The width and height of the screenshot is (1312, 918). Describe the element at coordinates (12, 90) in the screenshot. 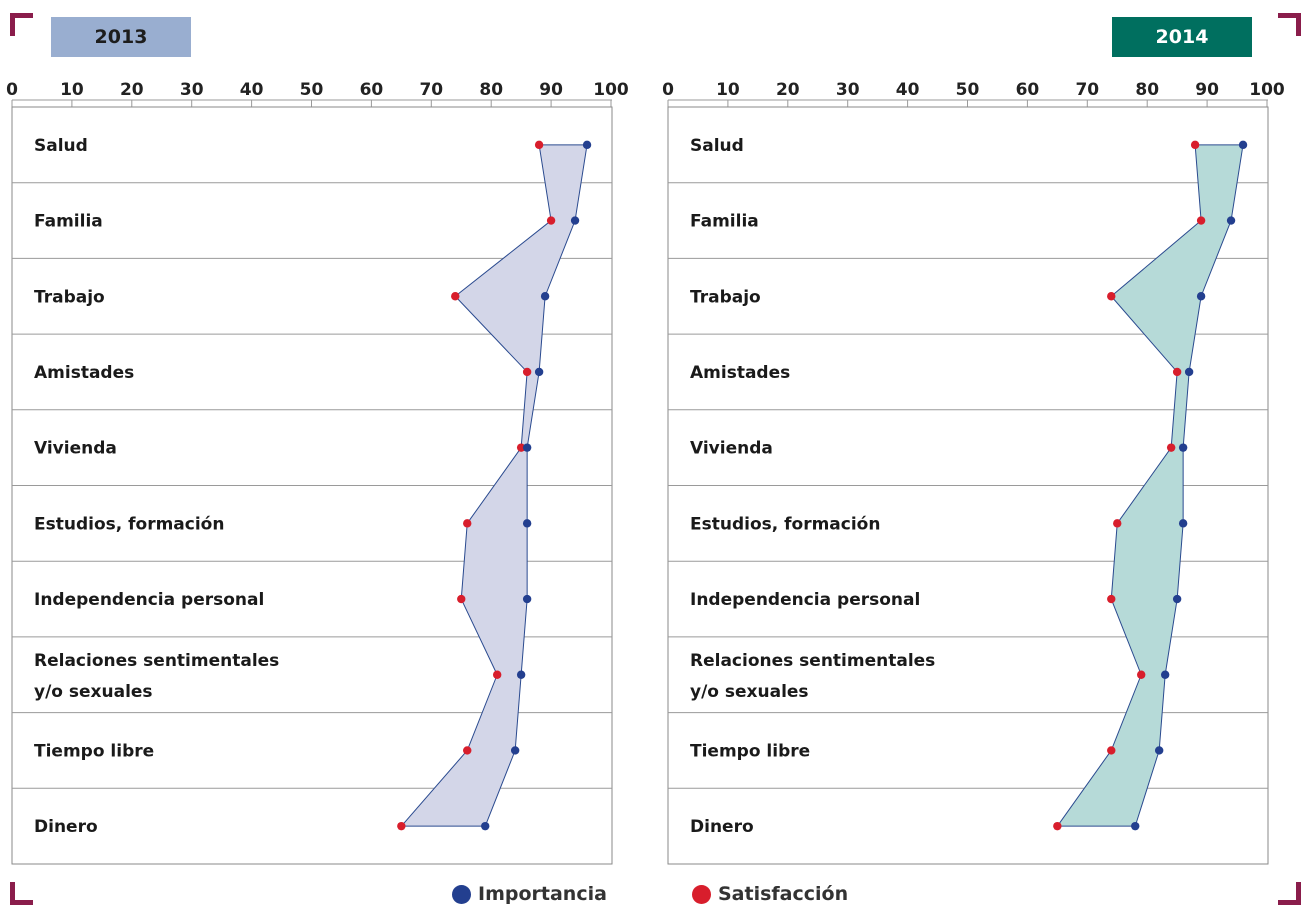

I see `x-tick-label-2013-0: 0` at that location.